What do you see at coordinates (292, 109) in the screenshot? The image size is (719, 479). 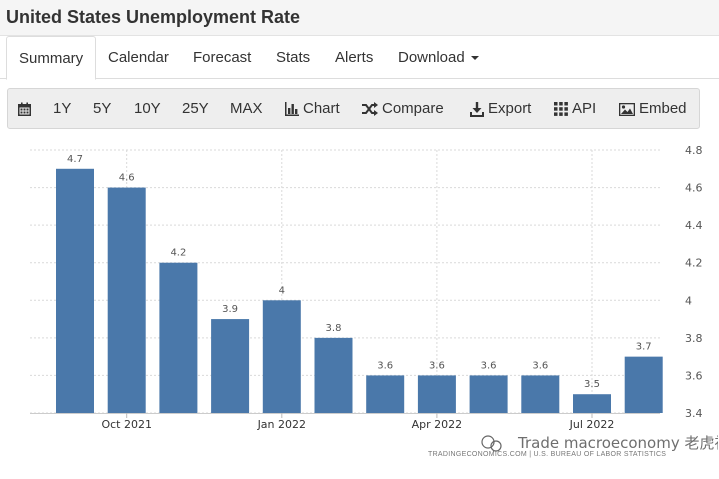 I see `bar-chart-icon` at bounding box center [292, 109].